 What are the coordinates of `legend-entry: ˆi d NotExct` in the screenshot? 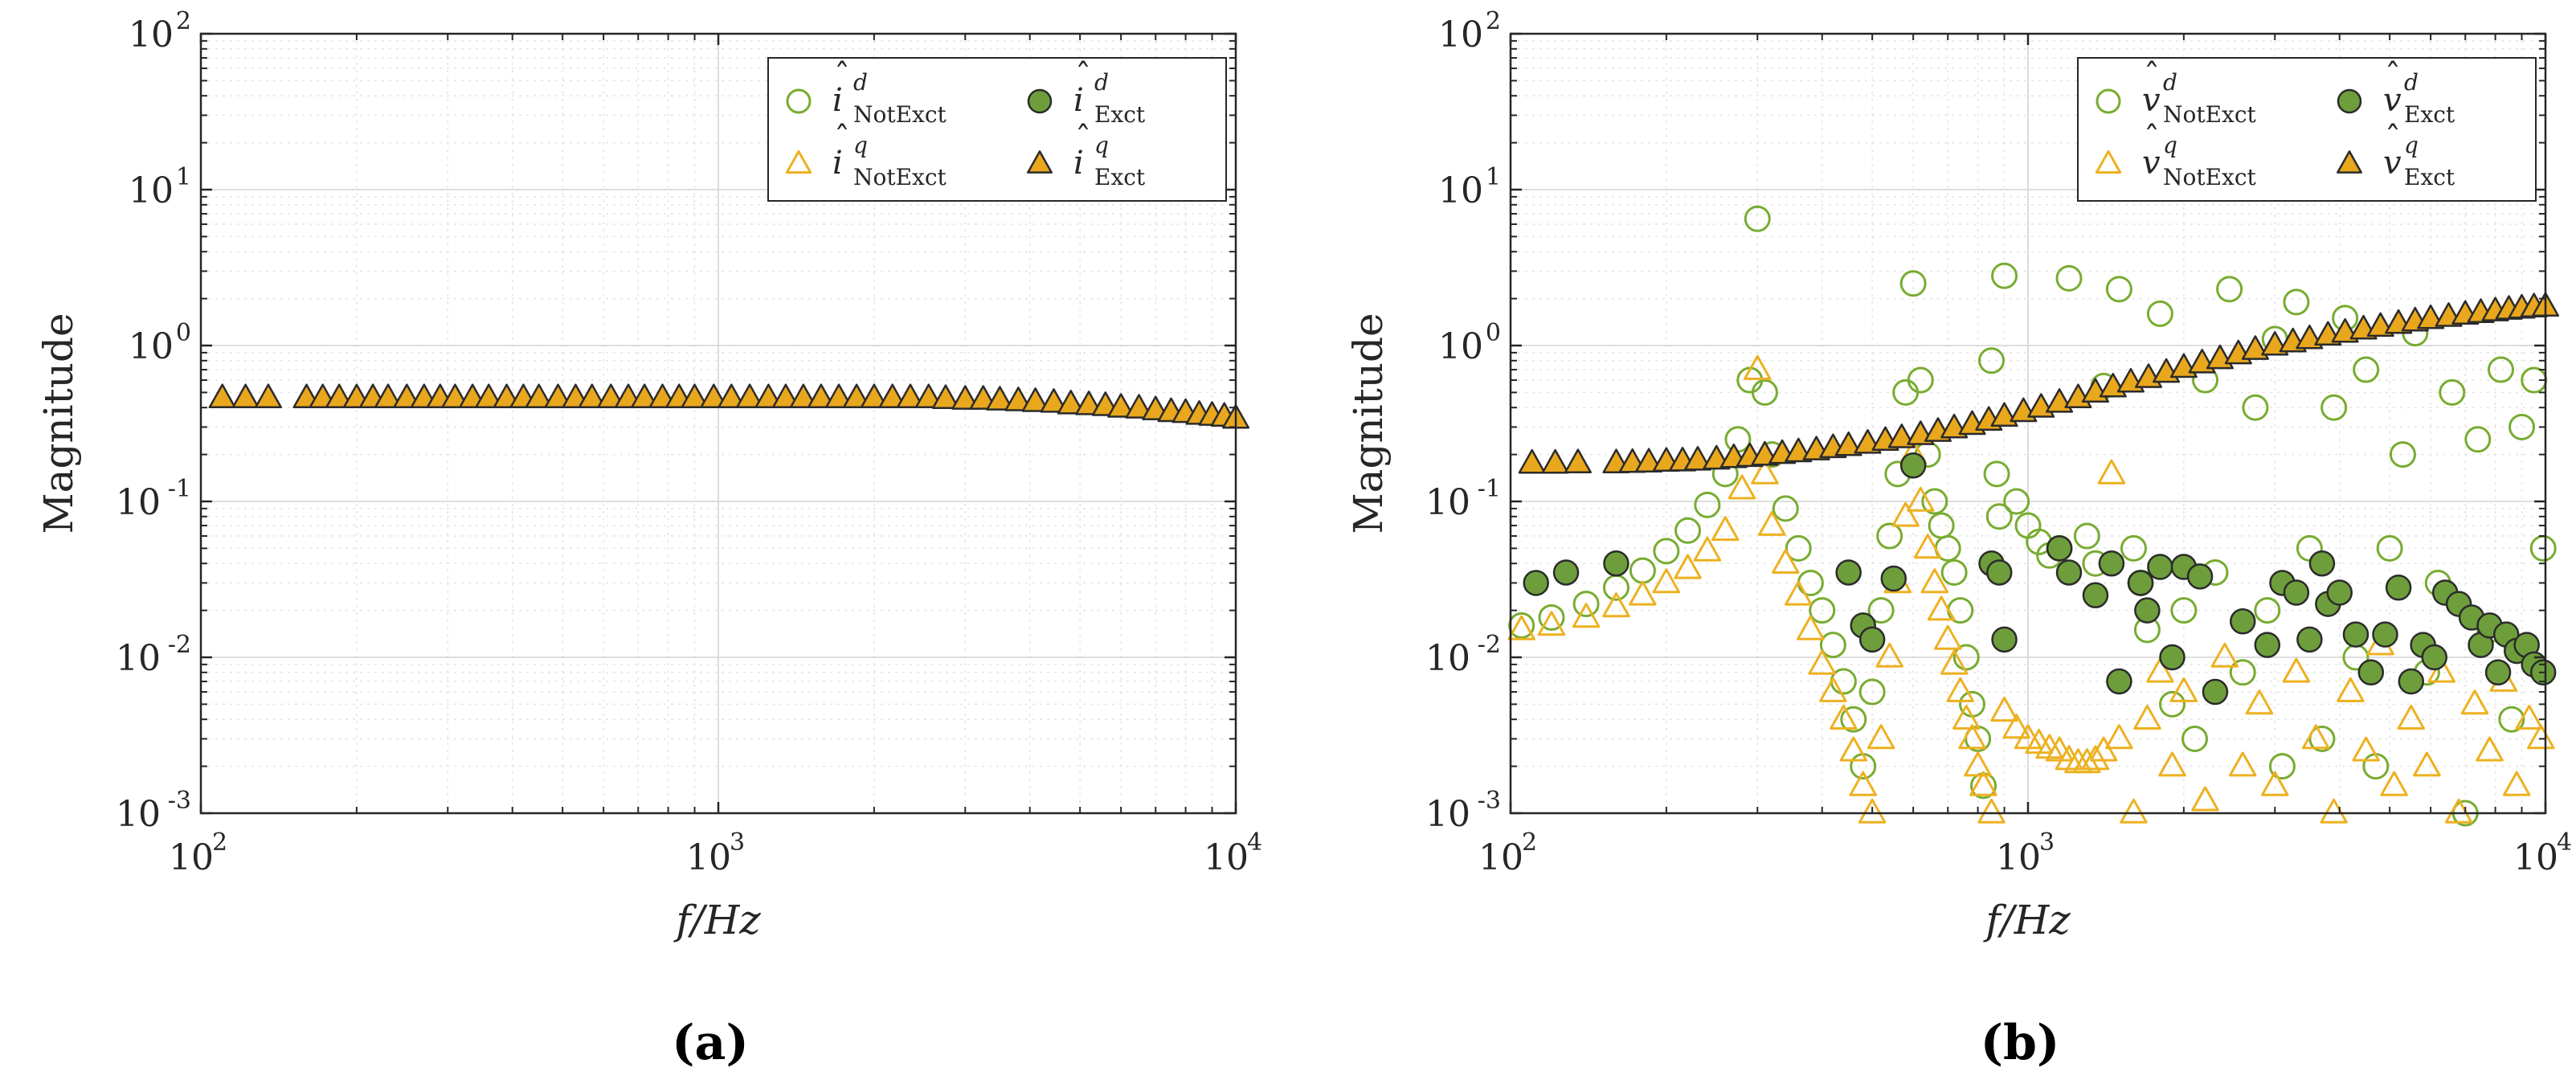 It's located at (866, 93).